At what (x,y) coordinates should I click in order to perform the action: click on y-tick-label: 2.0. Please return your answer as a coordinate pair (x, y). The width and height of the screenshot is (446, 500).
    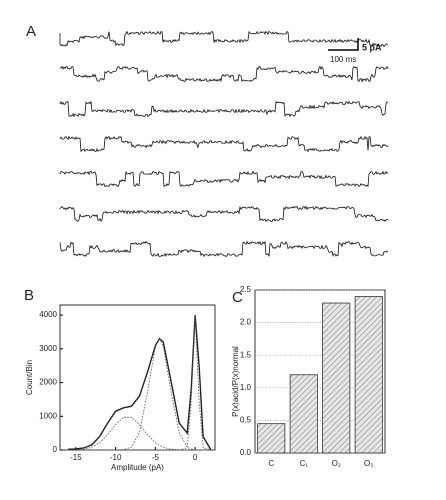
    Looking at the image, I should click on (246, 322).